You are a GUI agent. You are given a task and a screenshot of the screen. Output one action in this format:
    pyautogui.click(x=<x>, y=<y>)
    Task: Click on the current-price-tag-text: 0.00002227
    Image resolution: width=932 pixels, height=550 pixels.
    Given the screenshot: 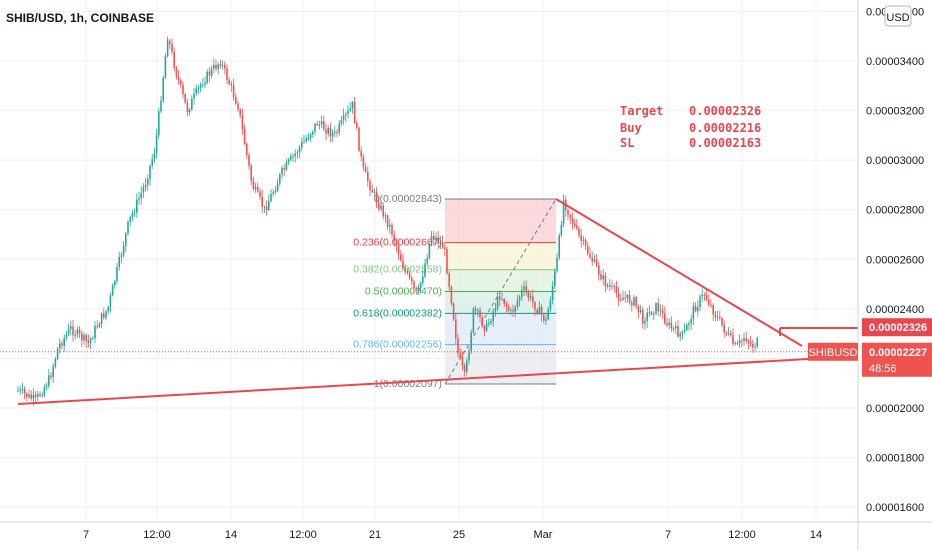 What is the action you would take?
    pyautogui.click(x=898, y=353)
    